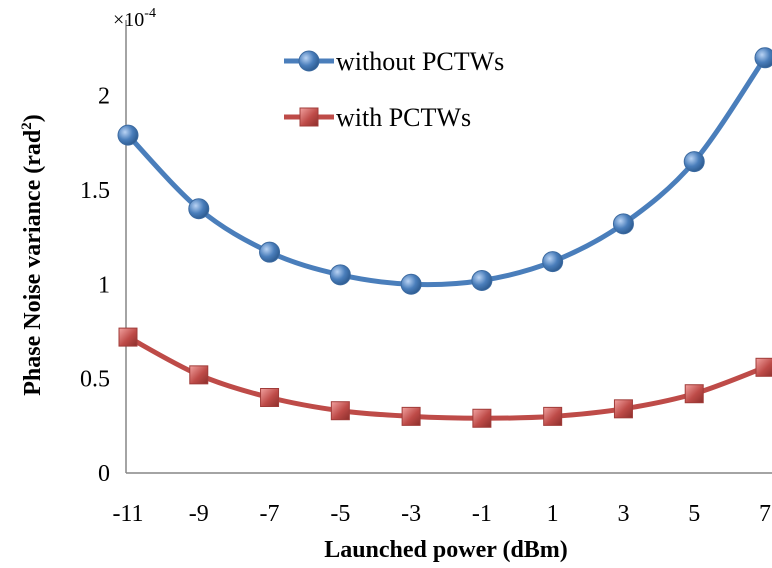 This screenshot has width=772, height=568. What do you see at coordinates (403, 117) in the screenshot?
I see `legend-label-with-pctws: with PCTWs` at bounding box center [403, 117].